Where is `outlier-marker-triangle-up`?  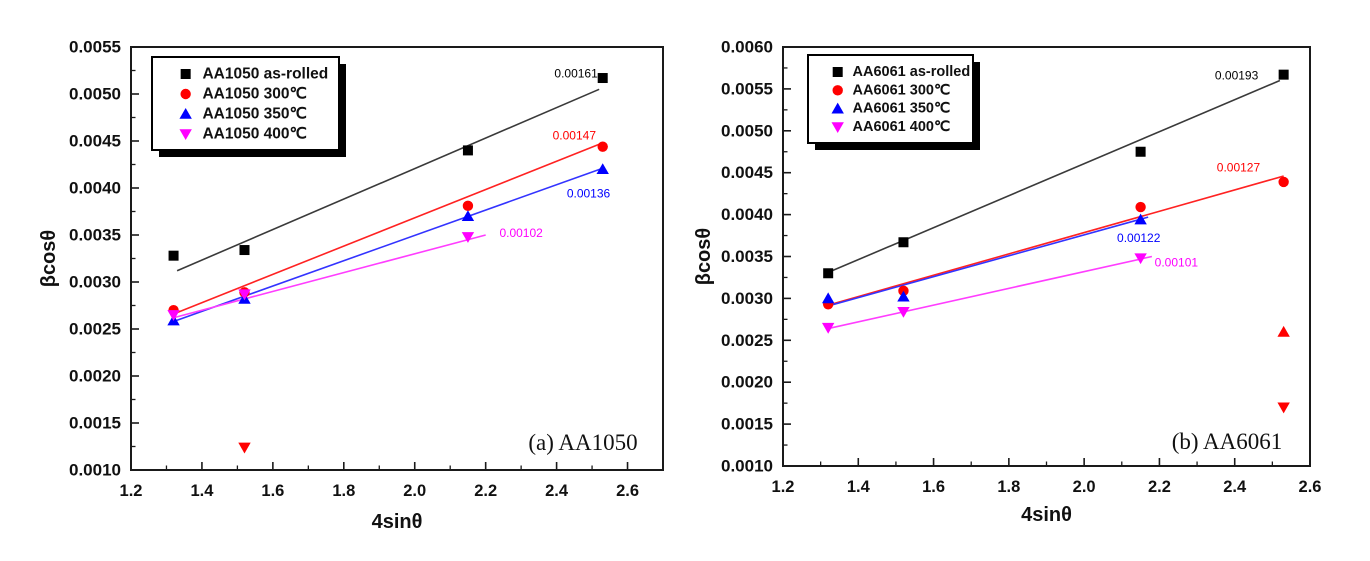 outlier-marker-triangle-up is located at coordinates (1283, 331).